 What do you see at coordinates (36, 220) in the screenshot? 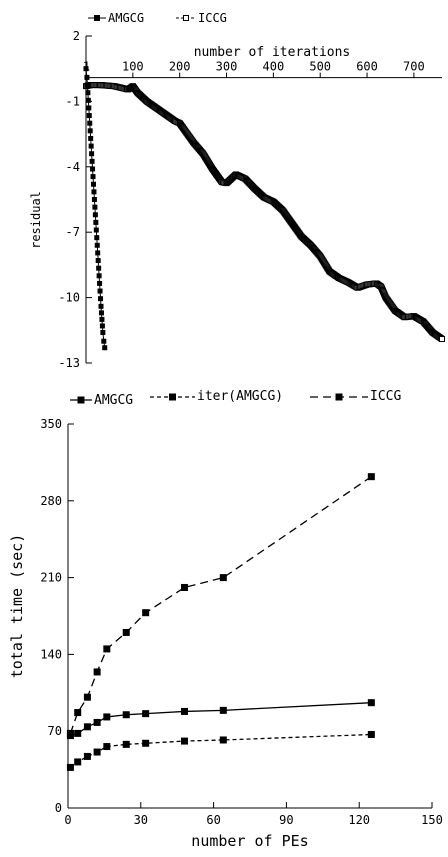
I see `y-axis-label: residual` at bounding box center [36, 220].